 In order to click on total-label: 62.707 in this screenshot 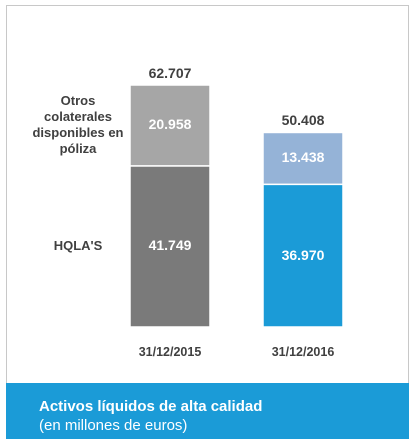, I will do `click(170, 73)`.